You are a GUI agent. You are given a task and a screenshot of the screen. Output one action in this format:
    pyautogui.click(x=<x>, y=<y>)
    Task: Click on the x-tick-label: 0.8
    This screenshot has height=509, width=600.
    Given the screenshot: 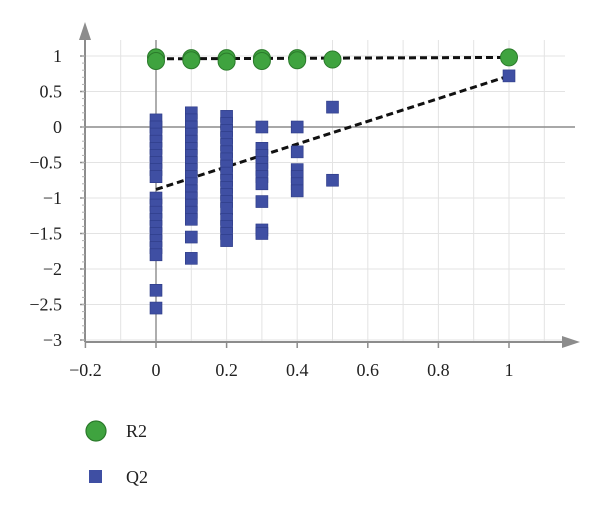 What is the action you would take?
    pyautogui.click(x=438, y=370)
    